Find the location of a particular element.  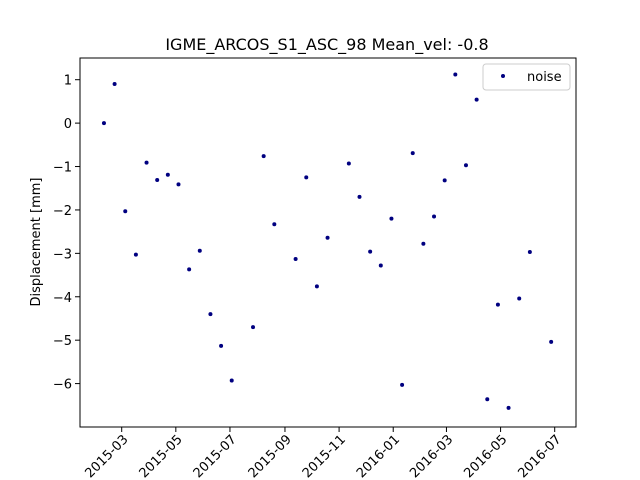

legend-box is located at coordinates (526, 77).